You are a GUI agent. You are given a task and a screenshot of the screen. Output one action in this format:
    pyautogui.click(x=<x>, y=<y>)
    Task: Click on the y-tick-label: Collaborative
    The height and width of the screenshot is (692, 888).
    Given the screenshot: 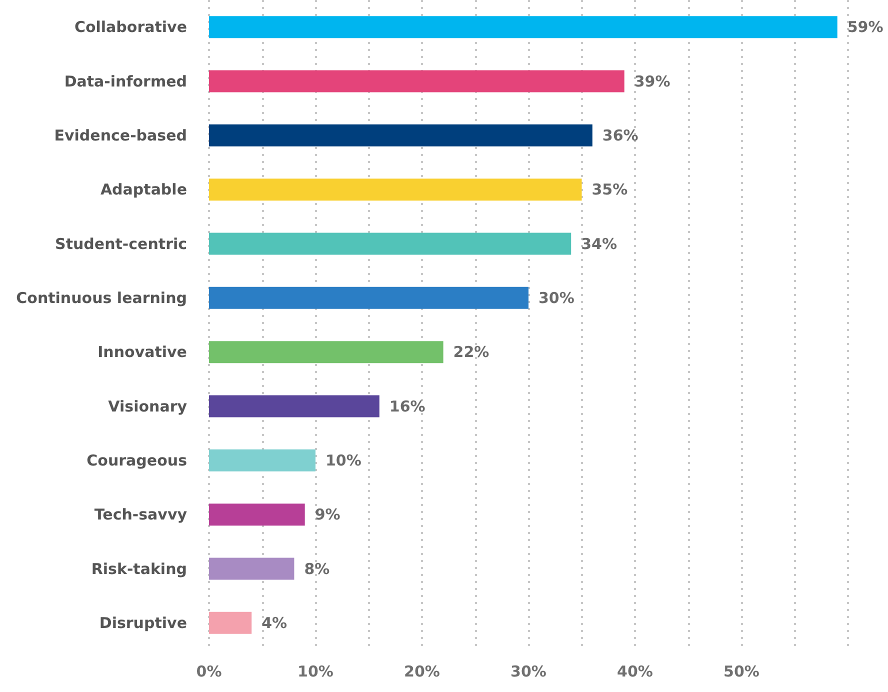 What is the action you would take?
    pyautogui.click(x=130, y=27)
    